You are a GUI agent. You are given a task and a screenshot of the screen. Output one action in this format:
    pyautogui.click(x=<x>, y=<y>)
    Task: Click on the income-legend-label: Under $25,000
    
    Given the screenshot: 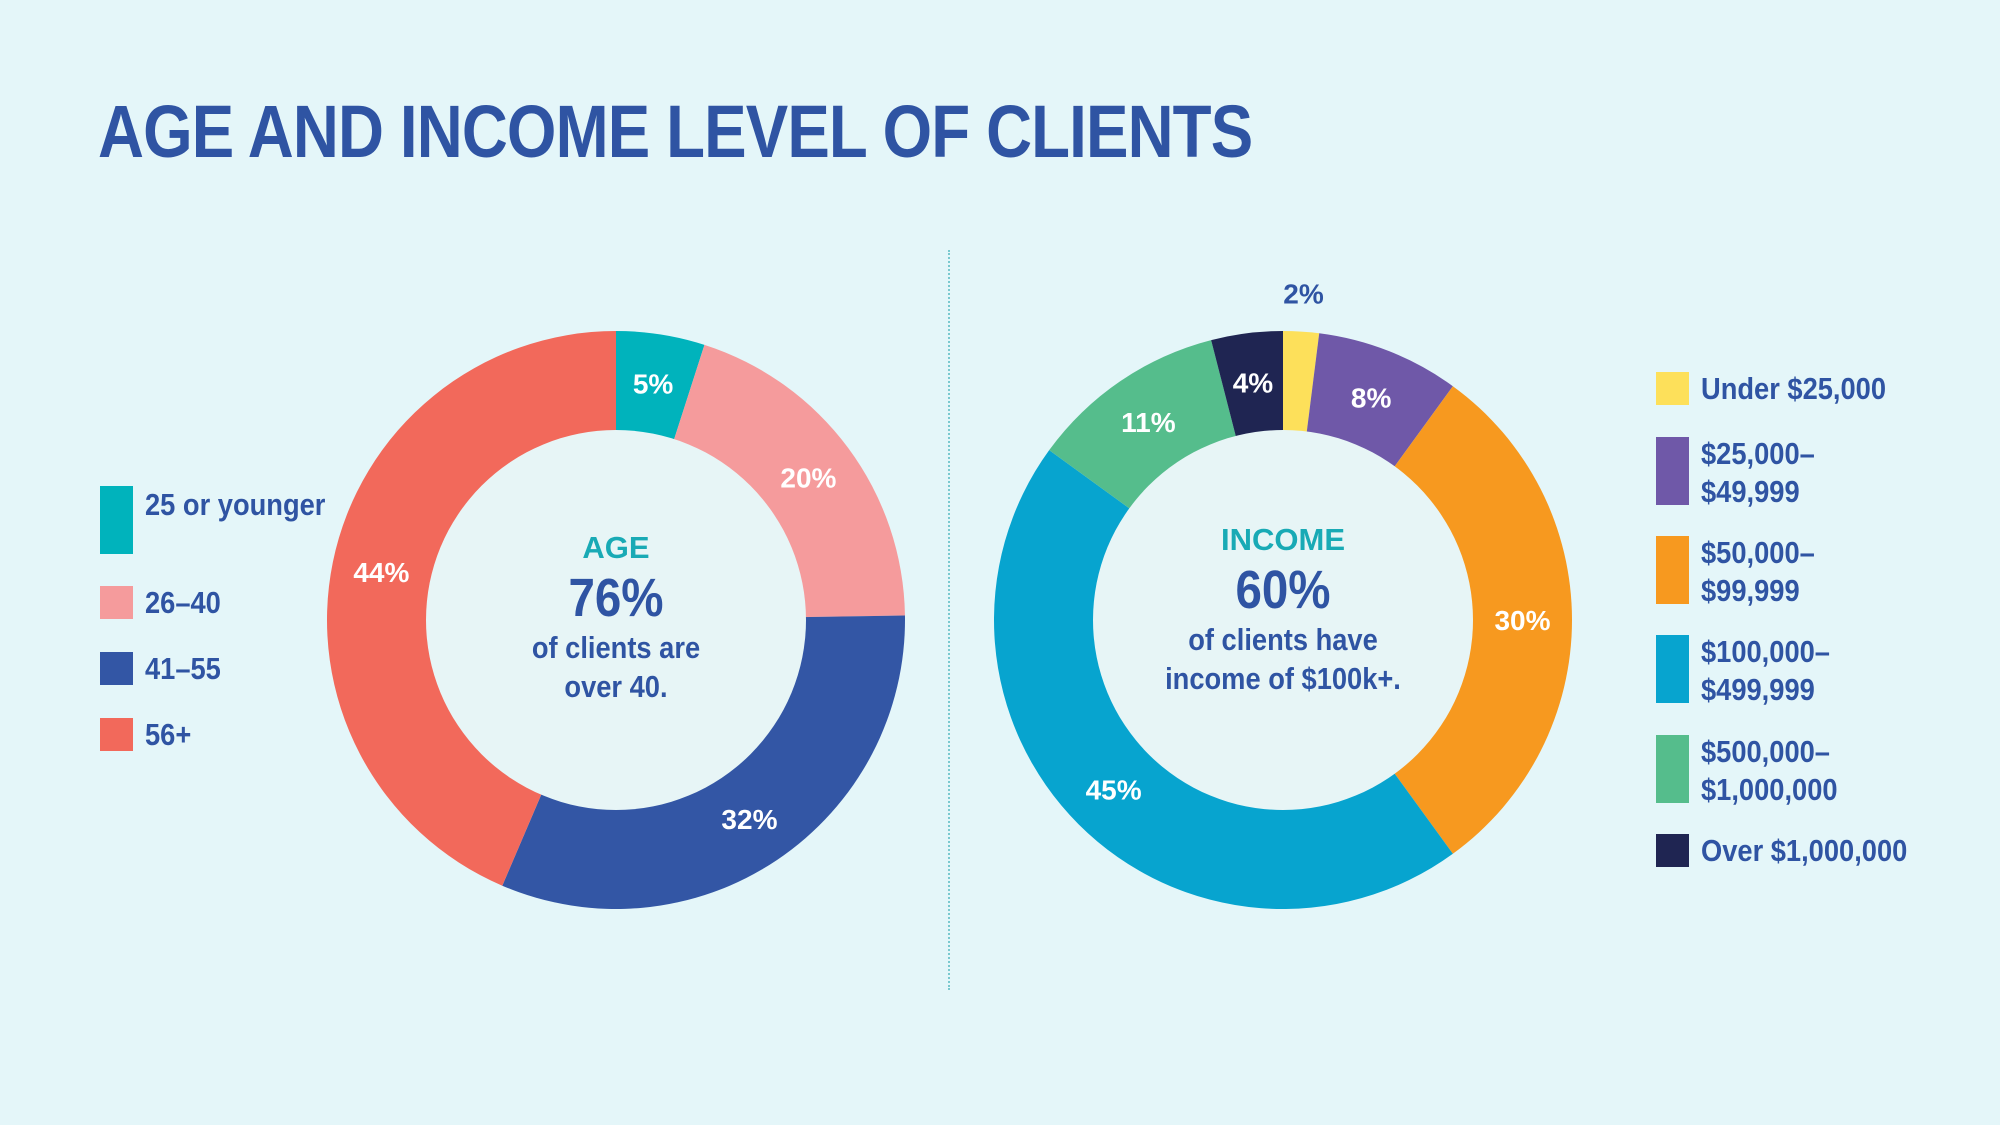 What is the action you would take?
    pyautogui.click(x=1794, y=388)
    